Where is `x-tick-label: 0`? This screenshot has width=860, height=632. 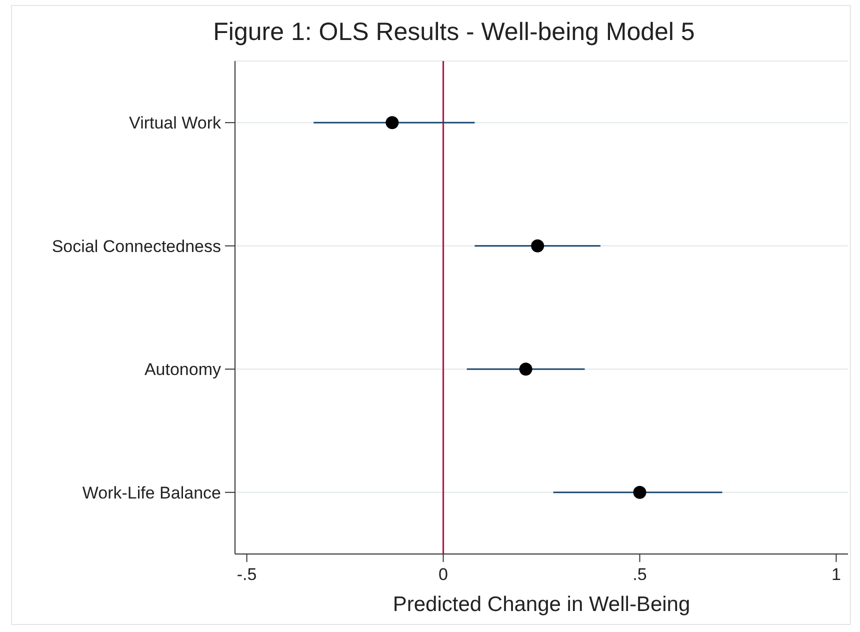 x-tick-label: 0 is located at coordinates (443, 574).